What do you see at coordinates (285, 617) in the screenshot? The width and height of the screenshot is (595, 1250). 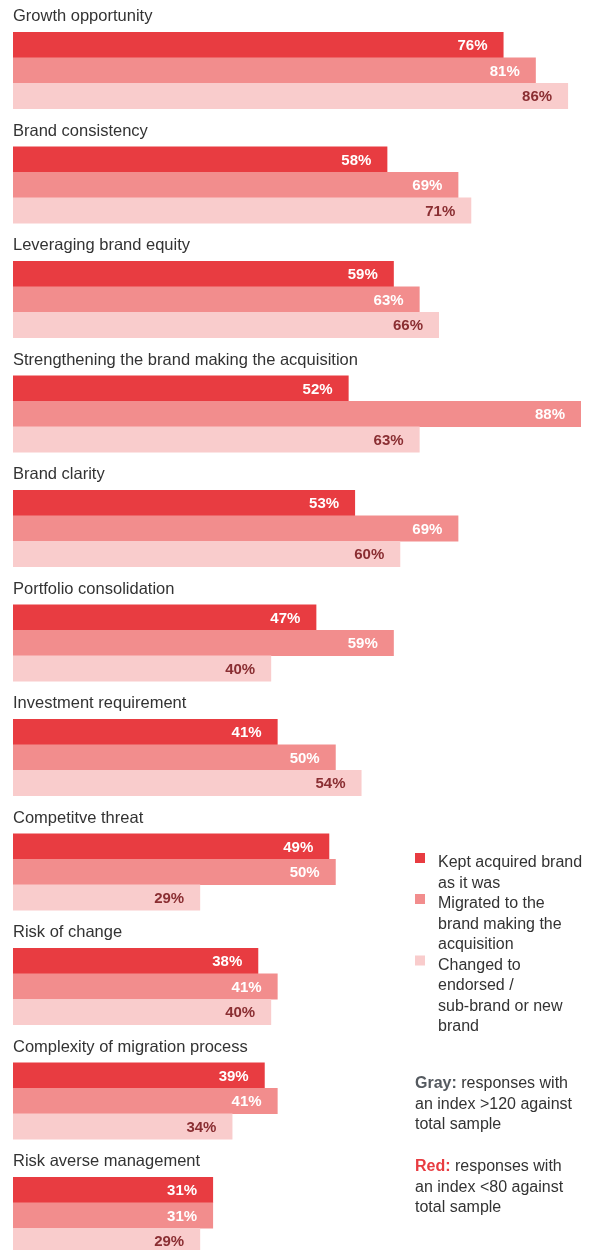 I see `data-label: 47%` at bounding box center [285, 617].